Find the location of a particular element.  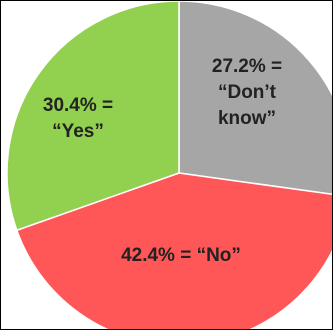

pie-label-line: know” is located at coordinates (247, 118).